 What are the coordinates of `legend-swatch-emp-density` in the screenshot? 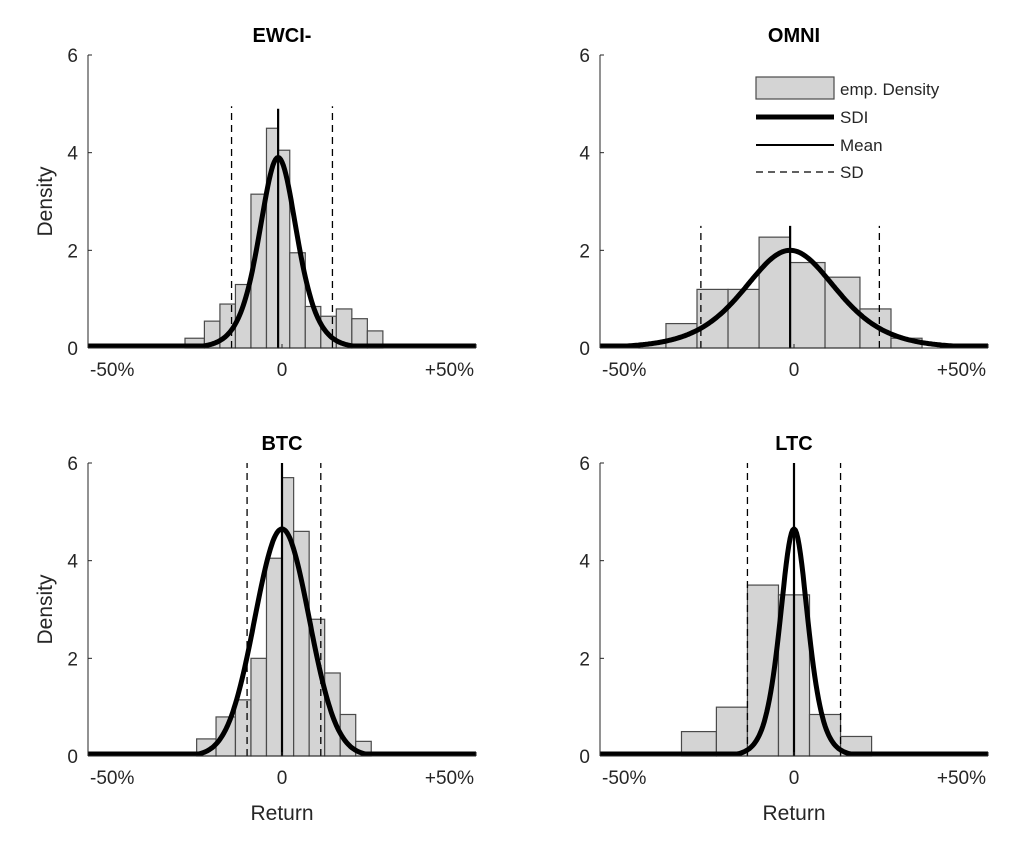 It's located at (795, 88).